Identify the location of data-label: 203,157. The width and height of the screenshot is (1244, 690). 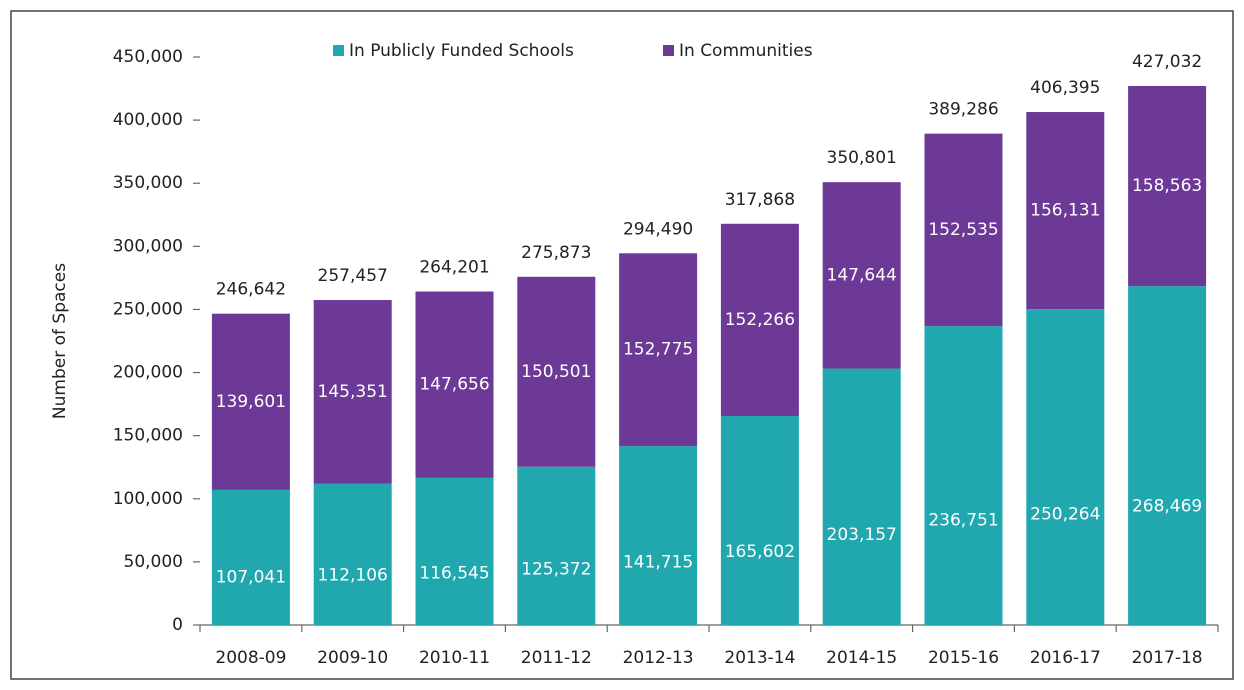
(862, 535).